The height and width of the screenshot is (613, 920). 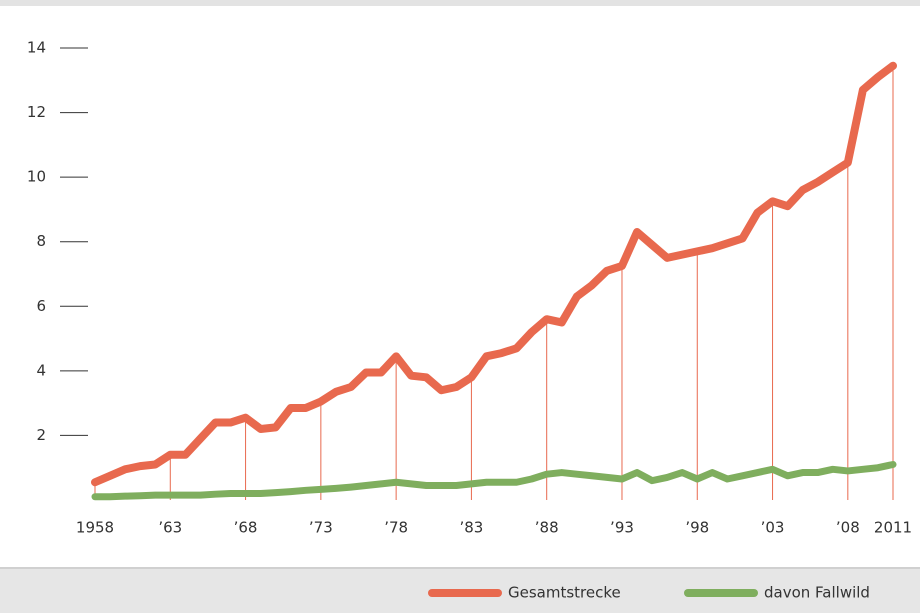 What do you see at coordinates (494, 480) in the screenshot?
I see `series-line` at bounding box center [494, 480].